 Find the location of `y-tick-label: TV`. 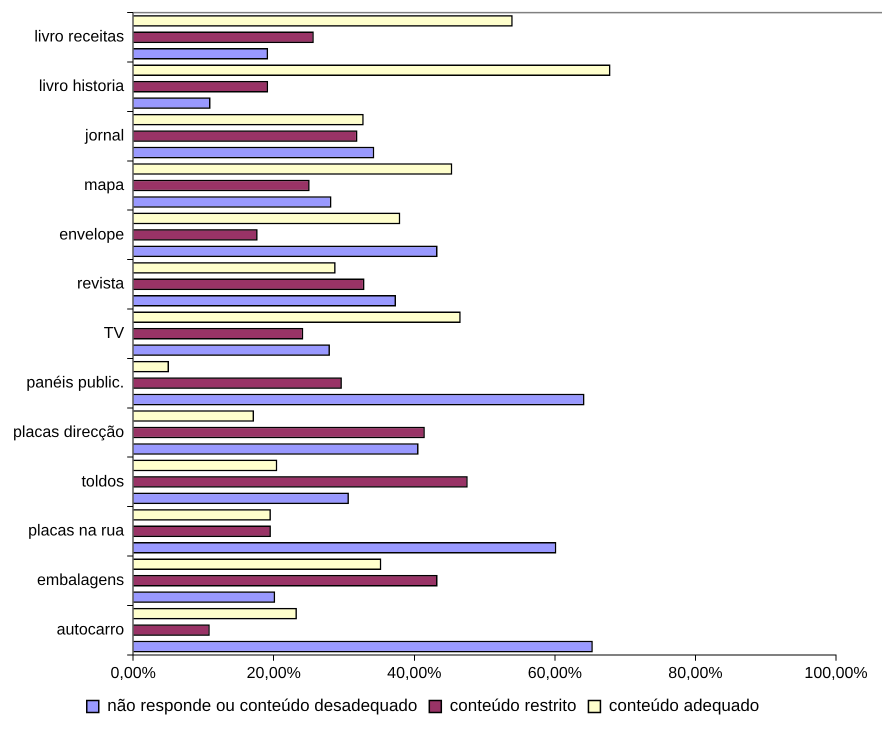

y-tick-label: TV is located at coordinates (114, 333).